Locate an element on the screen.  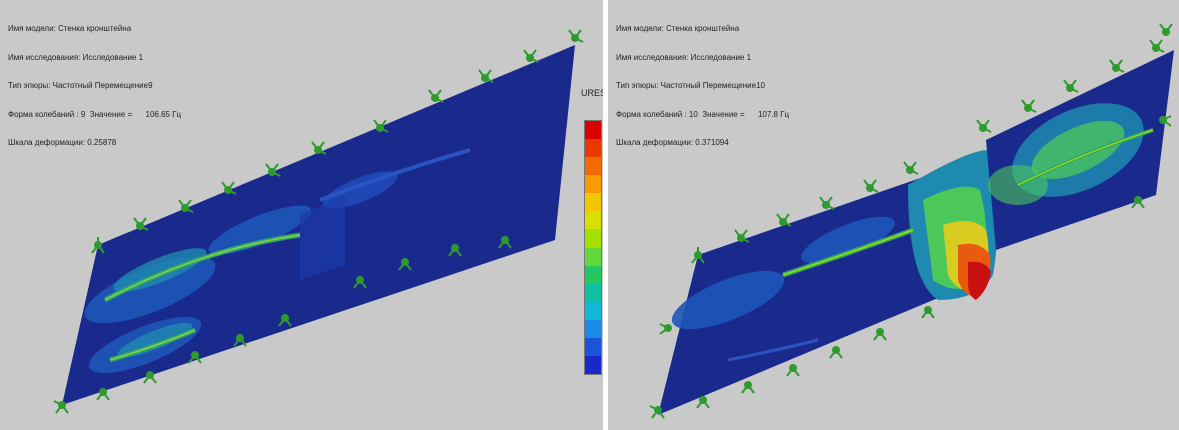
left-color-legend is located at coordinates (593, 247).